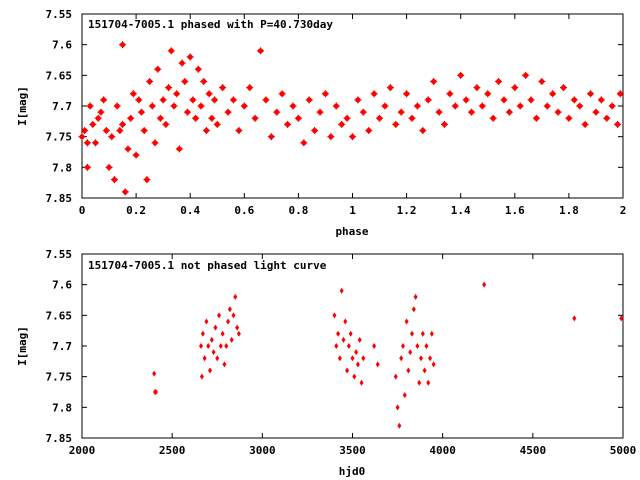 The image size is (640, 480). What do you see at coordinates (442, 450) in the screenshot?
I see `x-tick-label: 4000` at bounding box center [442, 450].